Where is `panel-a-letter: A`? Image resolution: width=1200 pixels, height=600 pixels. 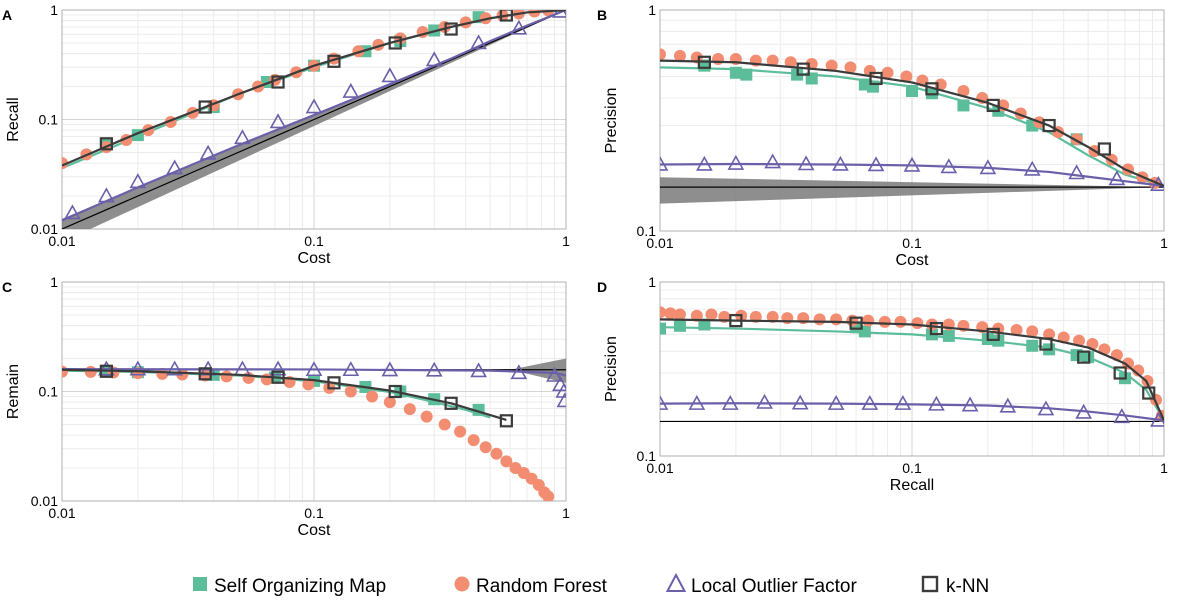
panel-a-letter: A is located at coordinates (7, 15).